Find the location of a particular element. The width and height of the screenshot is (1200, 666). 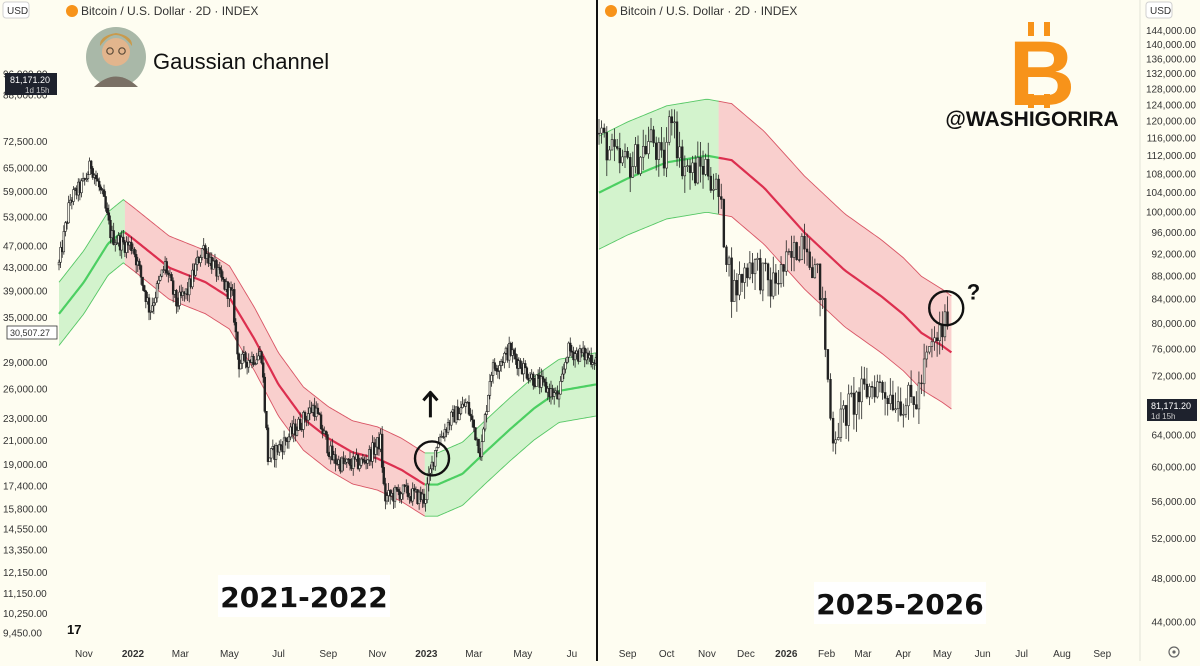

x-tick-label: Sep is located at coordinates (328, 654).